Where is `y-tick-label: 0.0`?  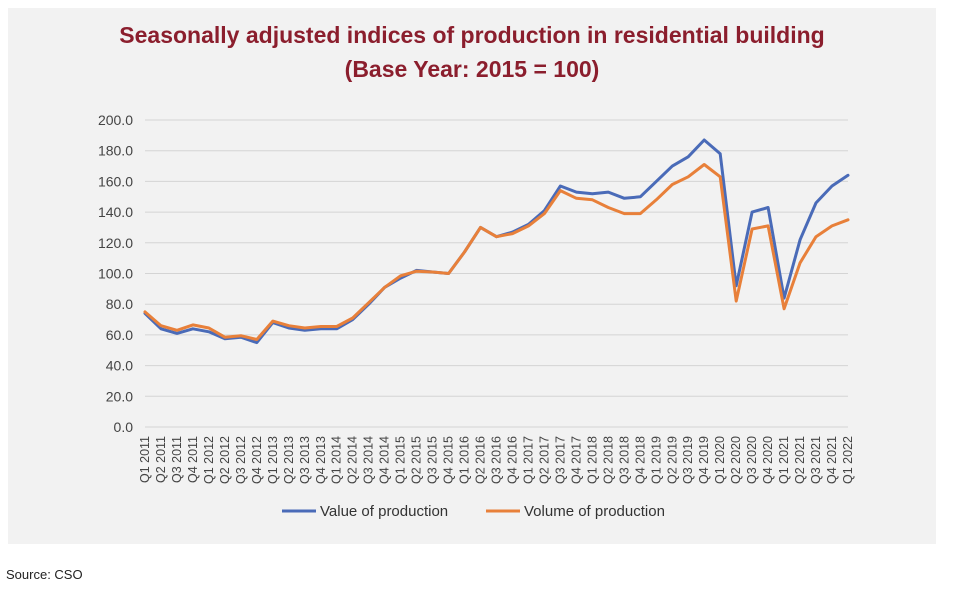 y-tick-label: 0.0 is located at coordinates (124, 427).